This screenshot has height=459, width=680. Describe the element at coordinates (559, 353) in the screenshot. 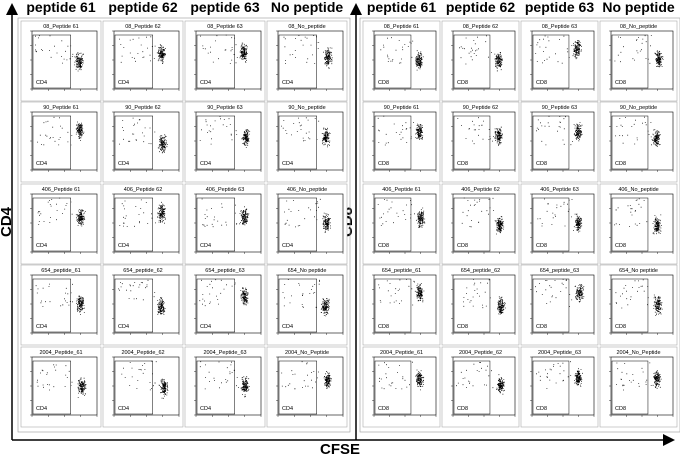

I see `panel-label: 2004_Peptide_63` at that location.